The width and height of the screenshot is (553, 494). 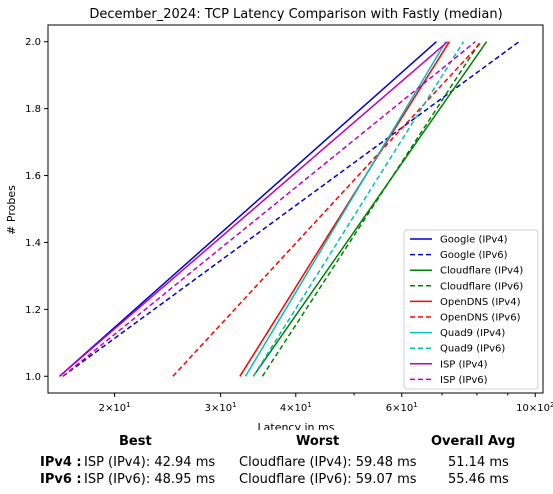 What do you see at coordinates (33, 42) in the screenshot?
I see `y-tick-label: 2.0` at bounding box center [33, 42].